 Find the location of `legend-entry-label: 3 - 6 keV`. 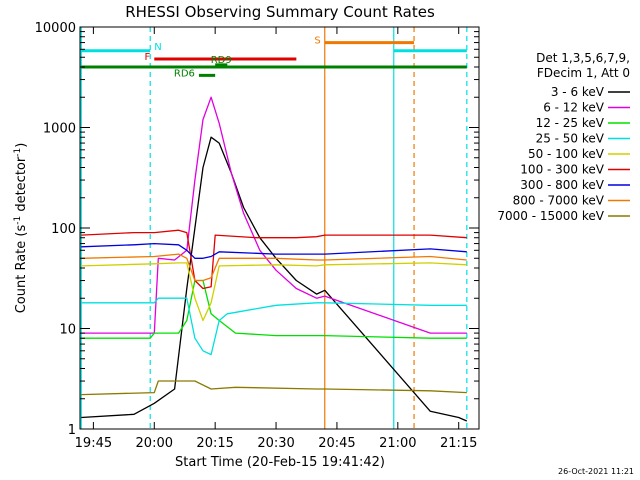

legend-entry-label: 3 - 6 keV is located at coordinates (578, 92).